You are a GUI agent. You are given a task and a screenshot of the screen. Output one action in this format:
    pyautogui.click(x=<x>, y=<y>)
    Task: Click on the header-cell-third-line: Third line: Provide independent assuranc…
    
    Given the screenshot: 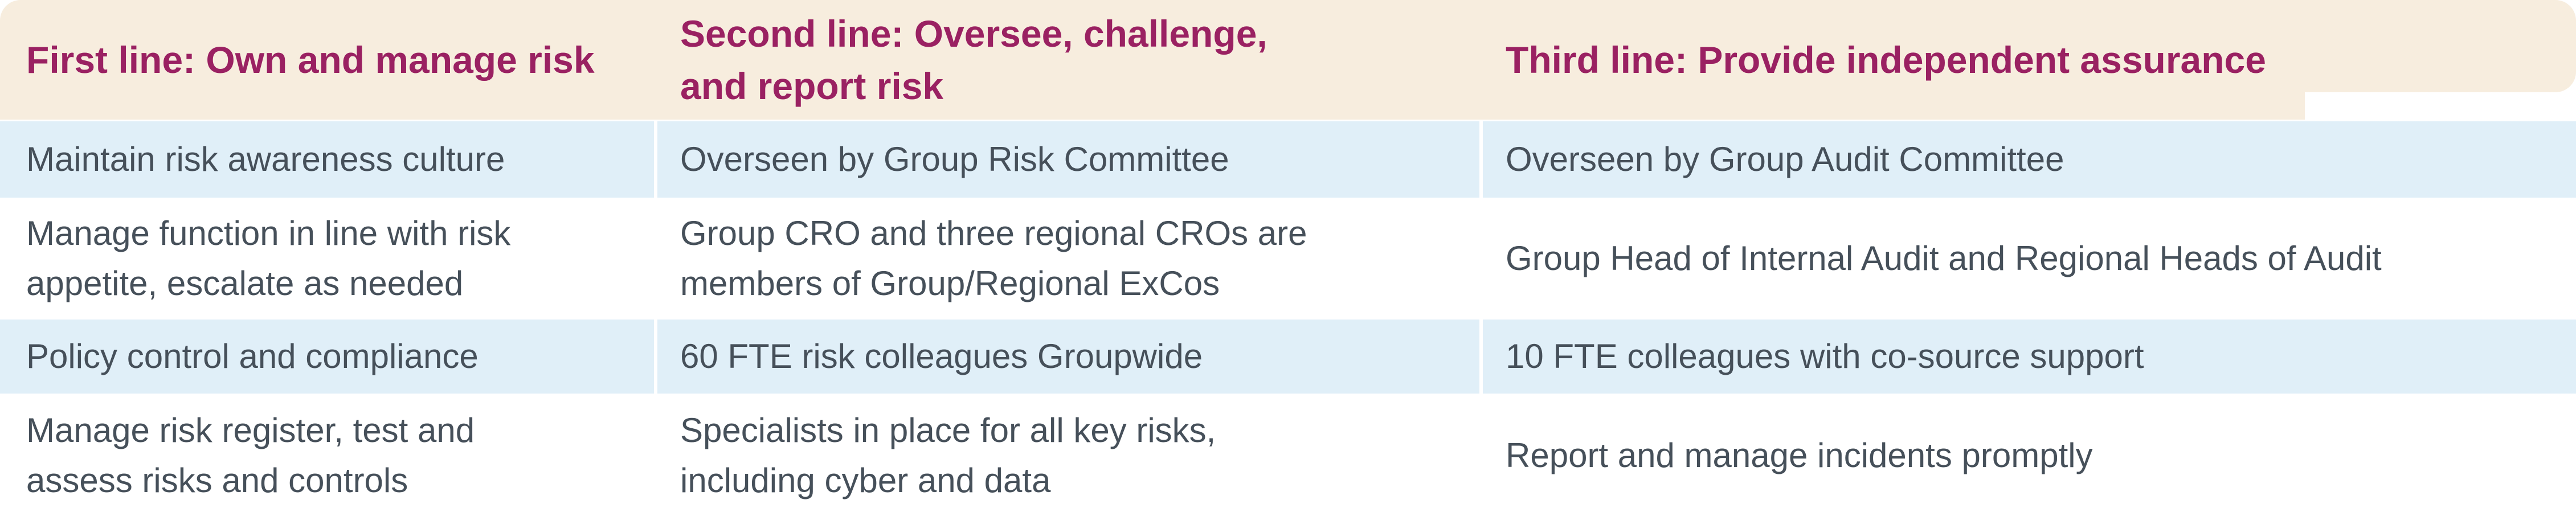 What is the action you would take?
    pyautogui.click(x=1886, y=60)
    